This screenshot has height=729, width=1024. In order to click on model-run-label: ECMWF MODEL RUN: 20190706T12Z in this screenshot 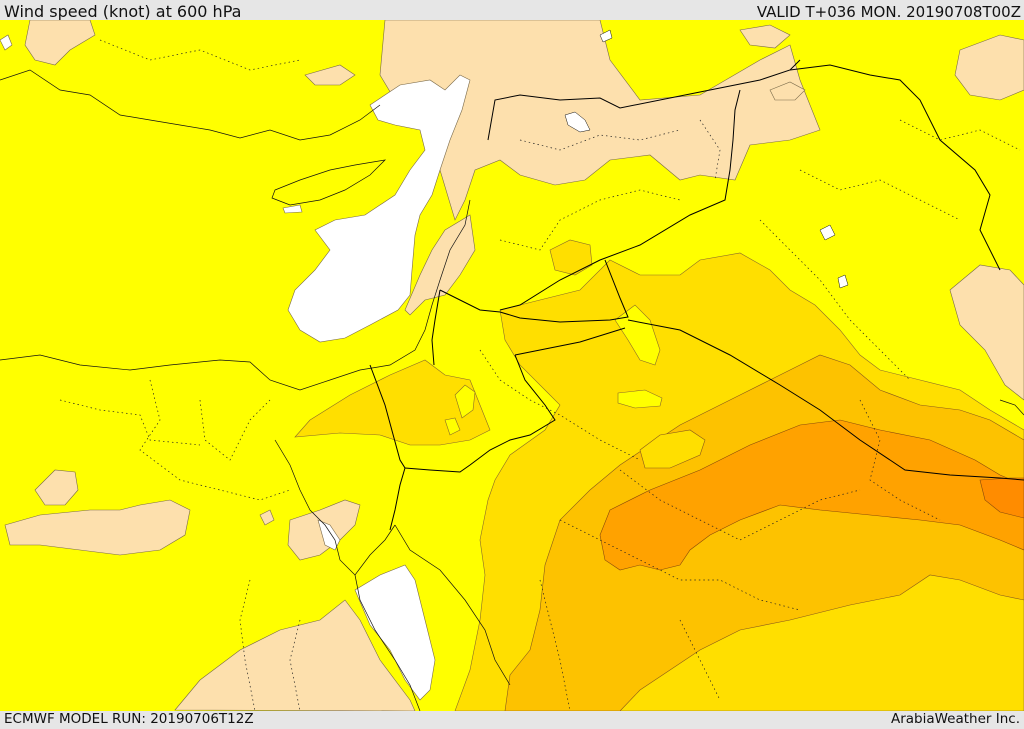, I will do `click(129, 719)`.